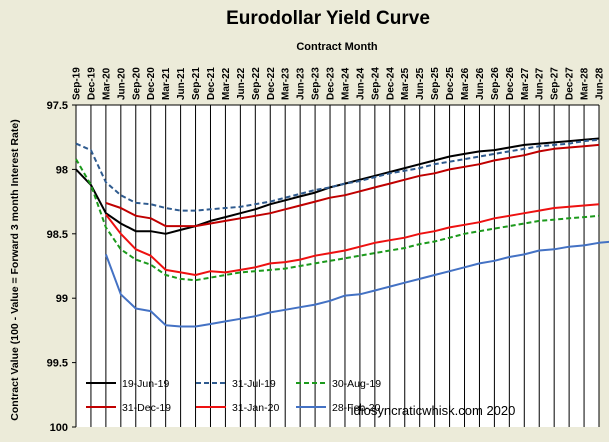 This screenshot has height=442, width=609. What do you see at coordinates (121, 83) in the screenshot?
I see `x-tick-label-3: Jun-20` at bounding box center [121, 83].